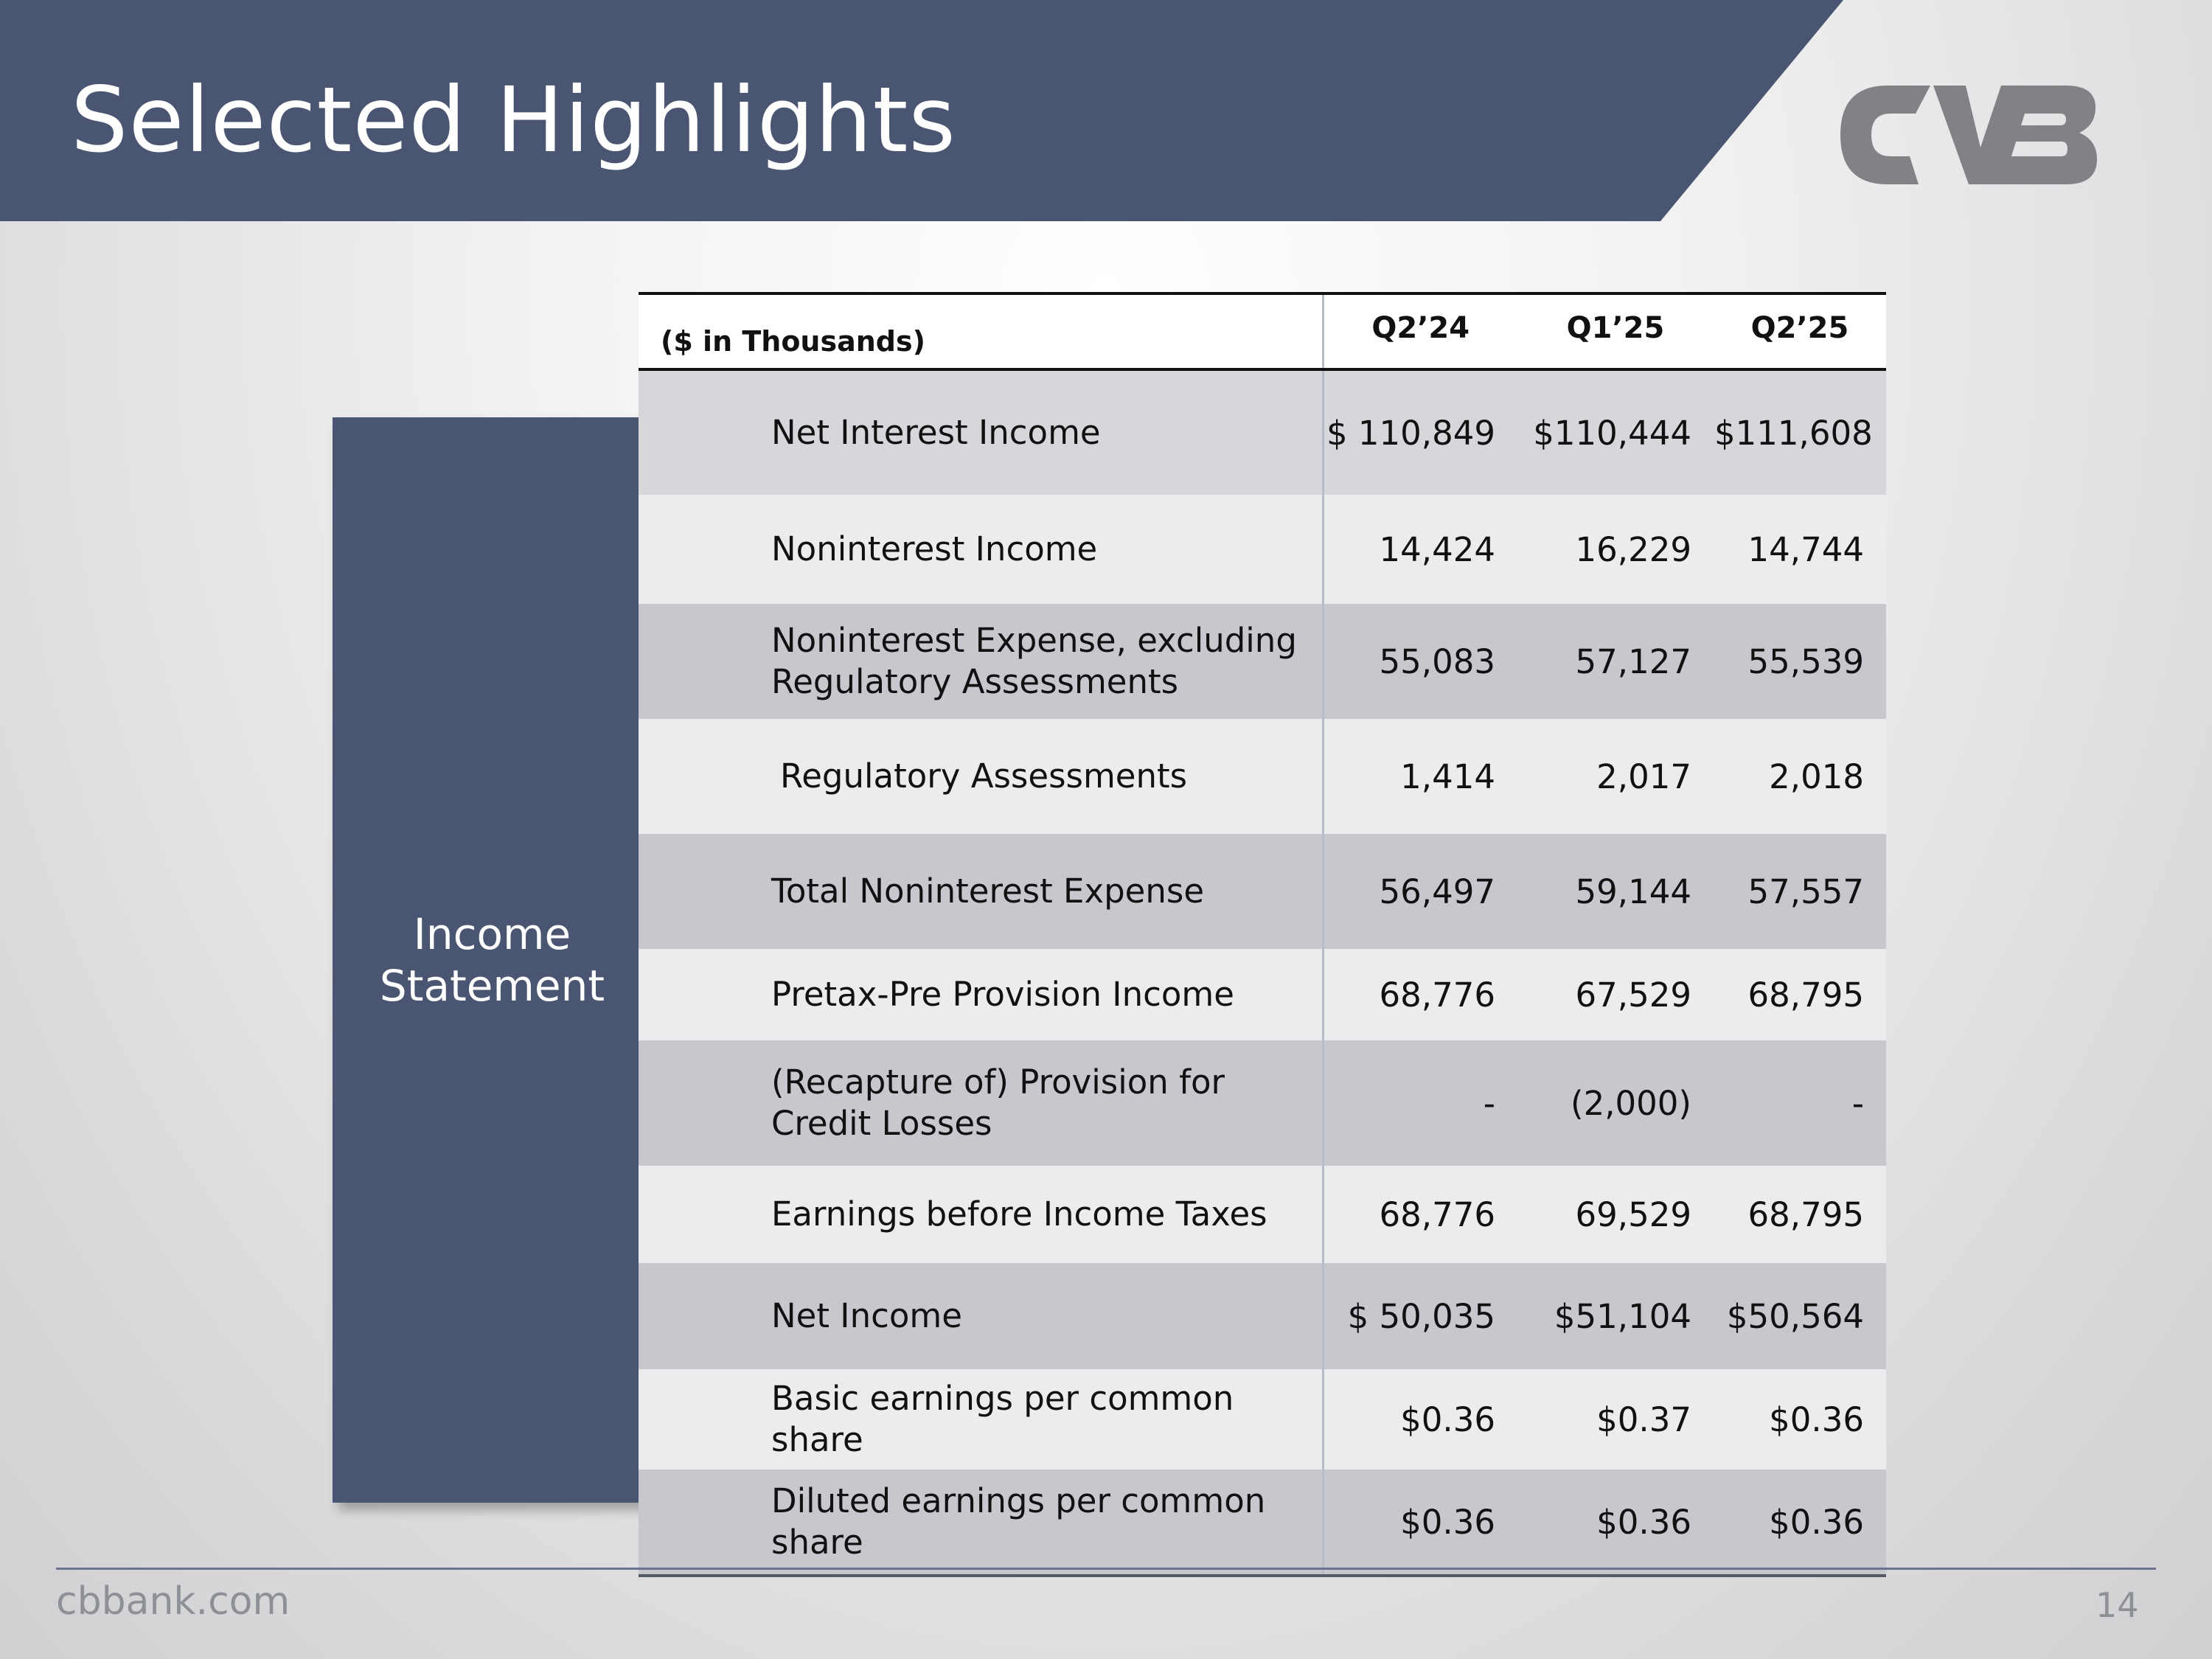  I want to click on row-value: $ 50,035, so click(1419, 1316).